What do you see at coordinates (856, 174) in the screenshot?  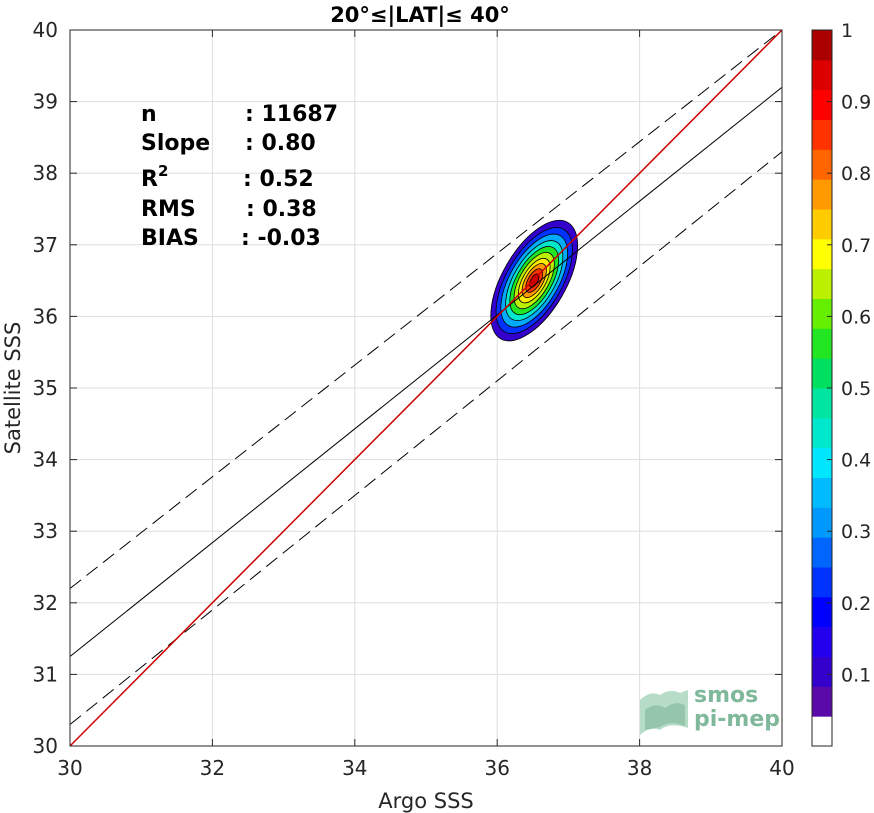 I see `colorbar-tick-label: 0.8` at bounding box center [856, 174].